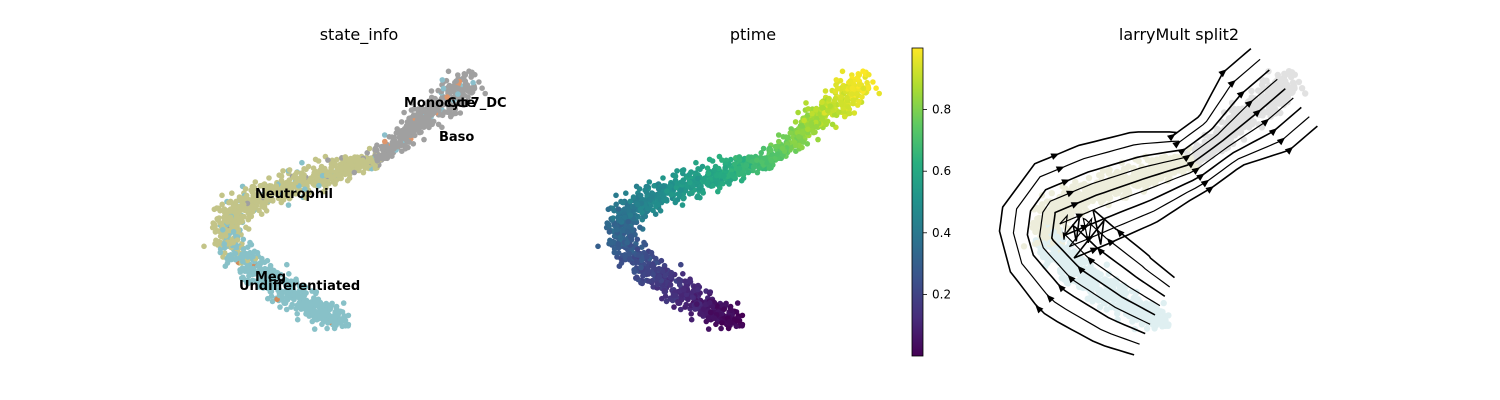 The image size is (1500, 400). Describe the element at coordinates (477, 103) in the screenshot. I see `cluster-label-ccr7-dc: Ccr7_DC` at that location.